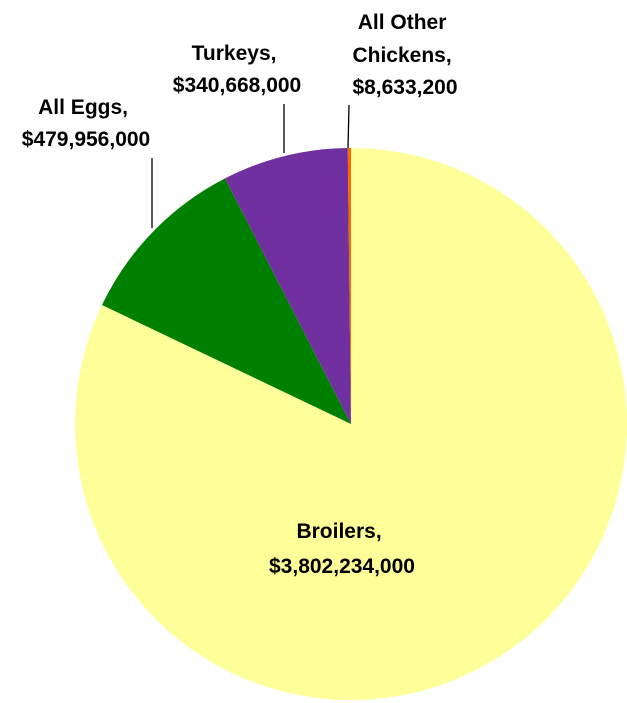 This screenshot has width=627, height=703. I want to click on slice-label-all-other-chickens-line1: All Other, so click(402, 22).